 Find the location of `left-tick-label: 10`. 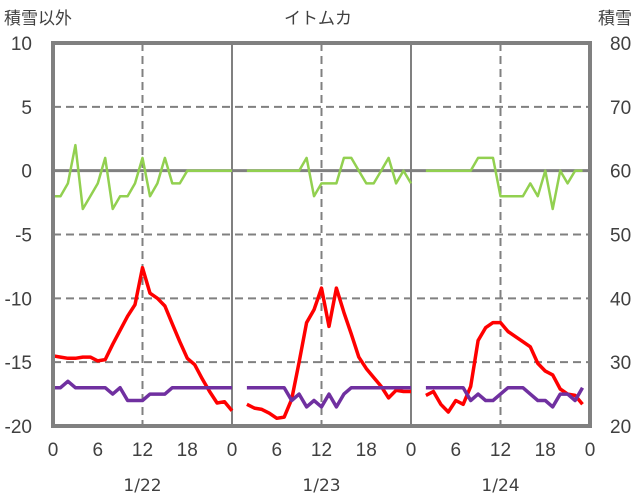

left-tick-label: 10 is located at coordinates (21, 44).